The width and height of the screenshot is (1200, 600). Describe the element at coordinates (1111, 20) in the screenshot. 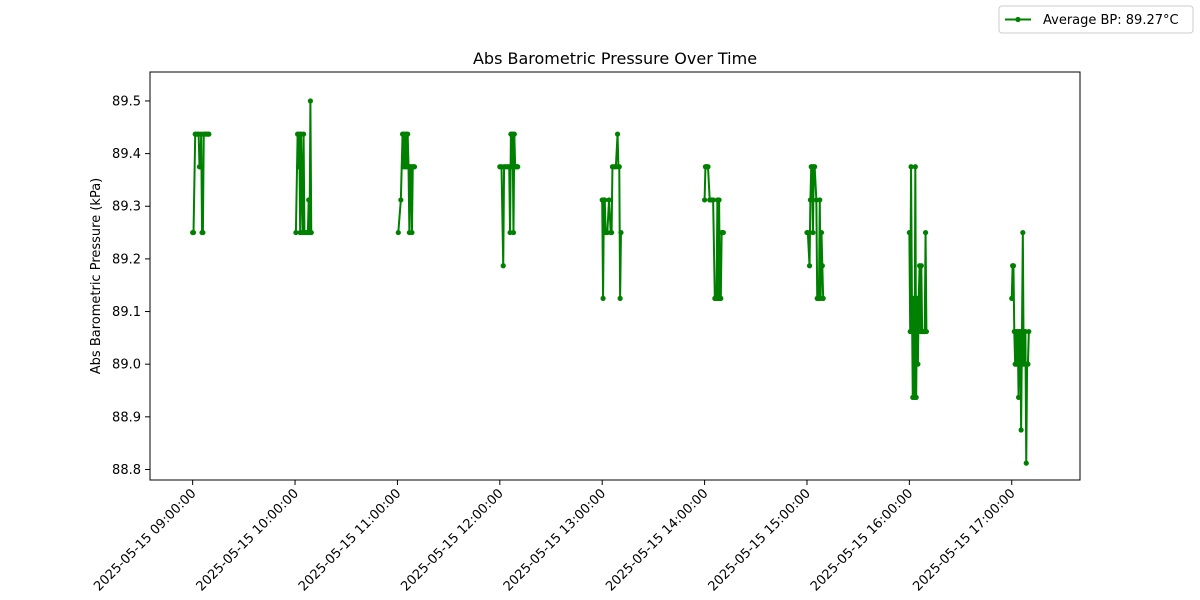

I see `legend-label: Average BP: 89.27°C` at that location.